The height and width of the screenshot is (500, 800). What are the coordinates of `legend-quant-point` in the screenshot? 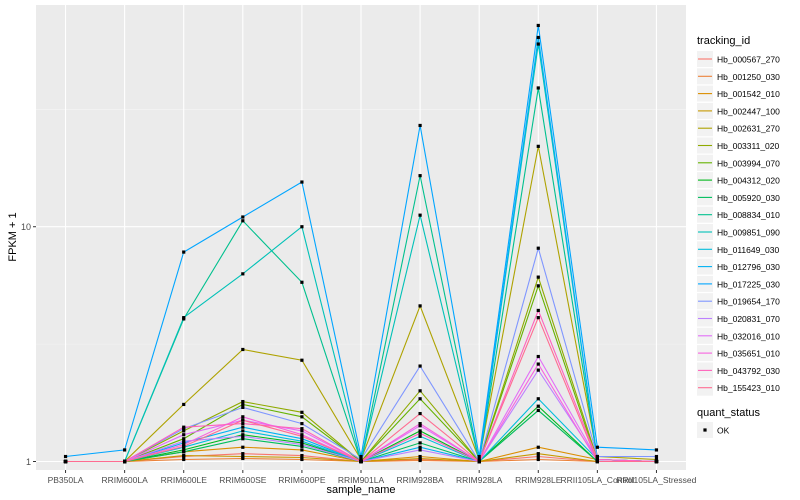 It's located at (705, 430).